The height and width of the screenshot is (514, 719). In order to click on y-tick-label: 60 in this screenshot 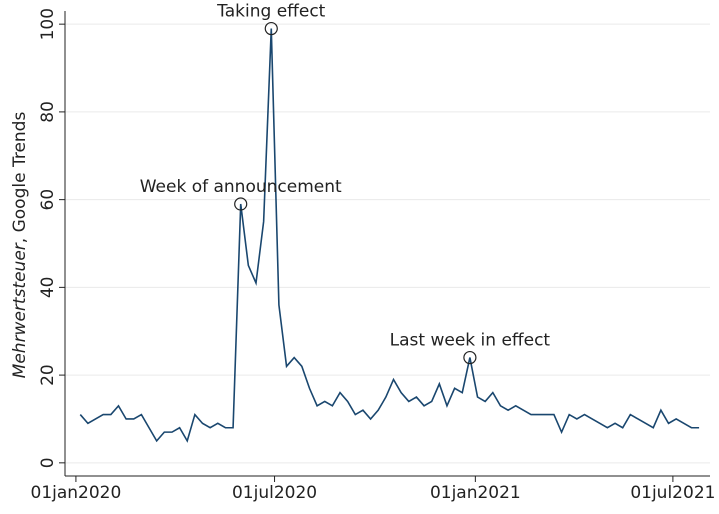, I will do `click(48, 200)`.